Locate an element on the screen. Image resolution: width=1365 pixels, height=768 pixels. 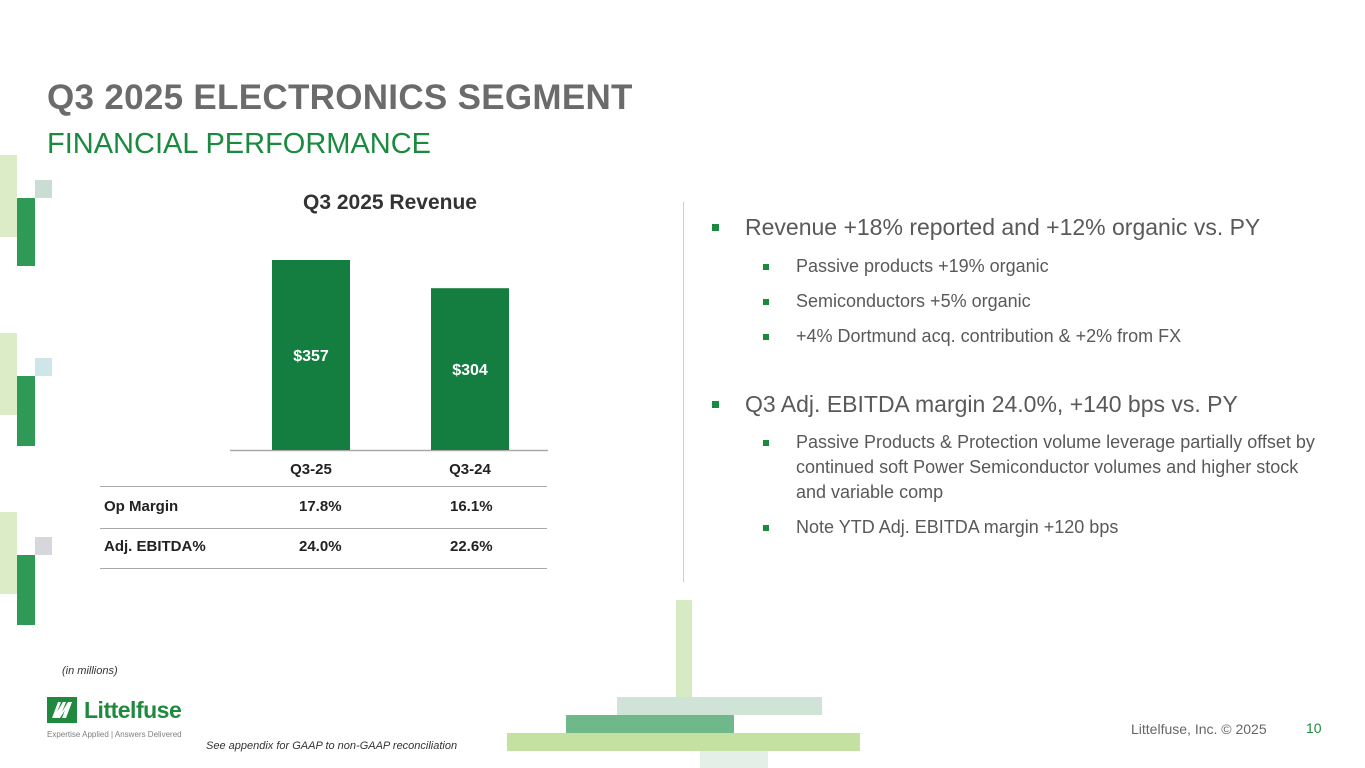
sub-bullet-text: Passive products +19% organic is located at coordinates (922, 266).